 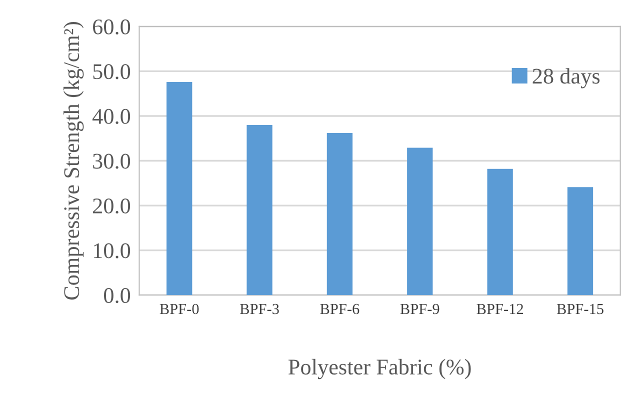 I want to click on y-axis-title: Compressive Strength (kg/cm²), so click(x=73, y=161).